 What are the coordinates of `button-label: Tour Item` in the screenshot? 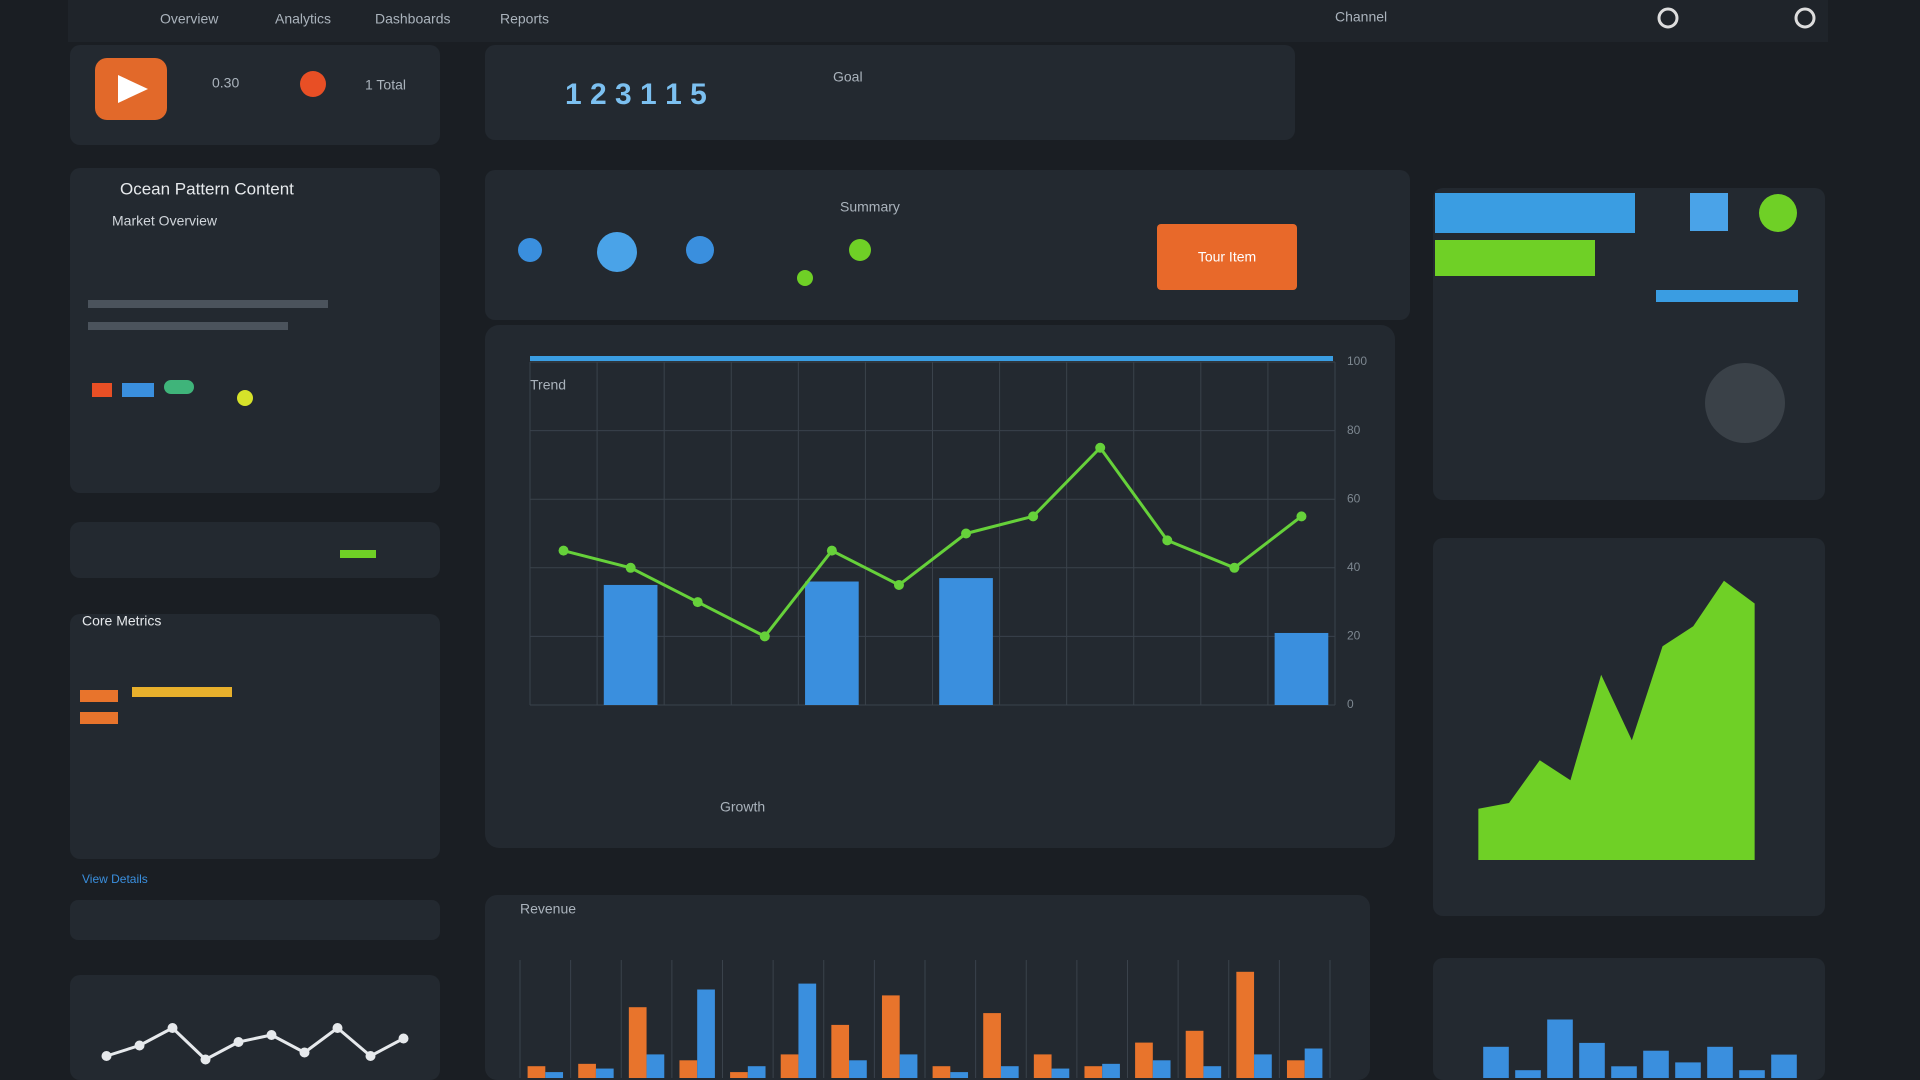 It's located at (1227, 257).